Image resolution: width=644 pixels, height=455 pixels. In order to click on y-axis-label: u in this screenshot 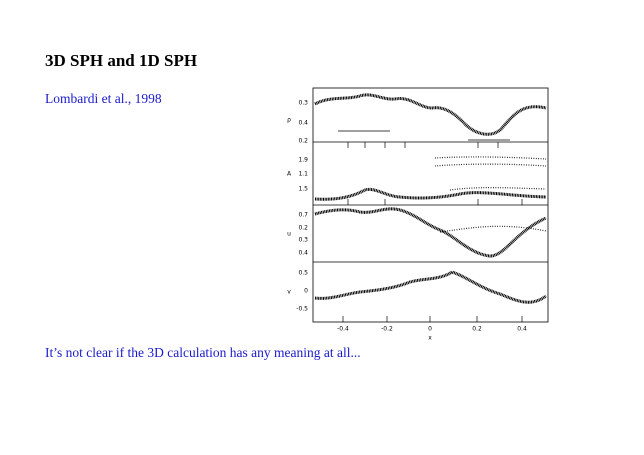, I will do `click(289, 234)`.